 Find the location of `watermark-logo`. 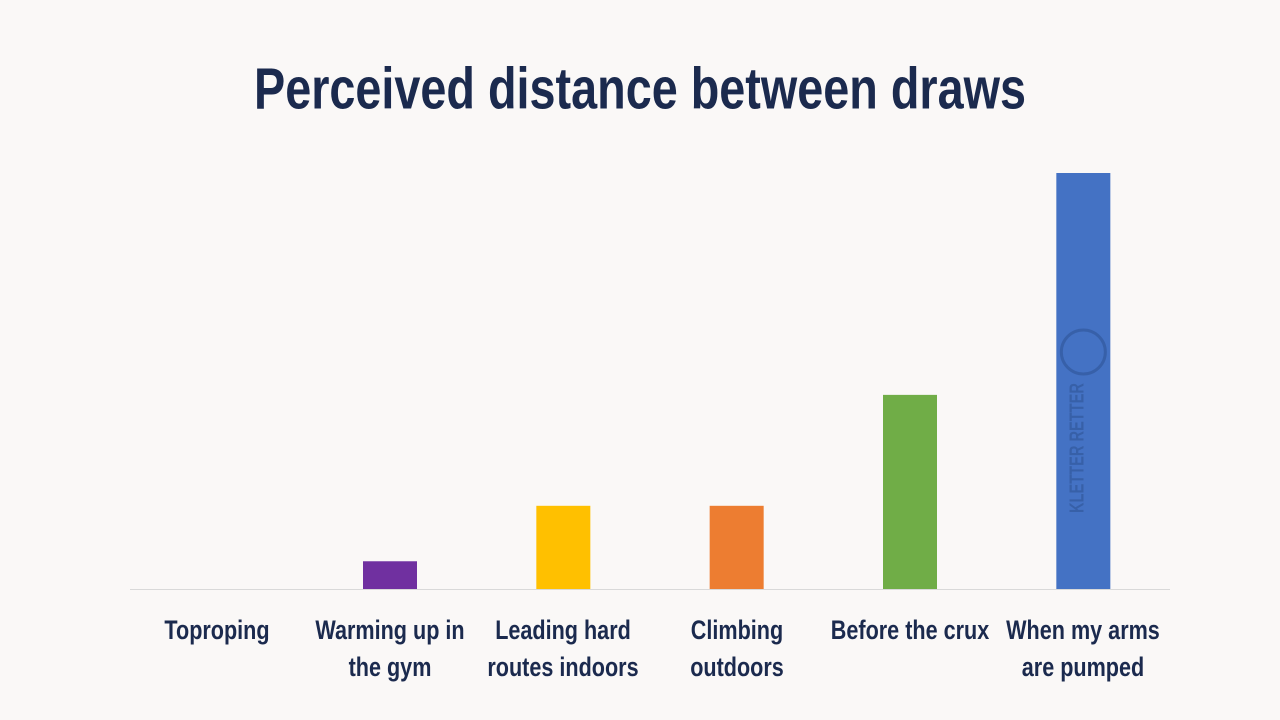

watermark-logo is located at coordinates (1083, 352).